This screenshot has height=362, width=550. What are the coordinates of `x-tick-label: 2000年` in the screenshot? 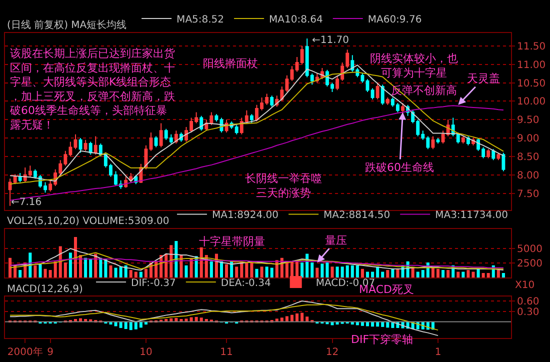 It's located at (25, 352).